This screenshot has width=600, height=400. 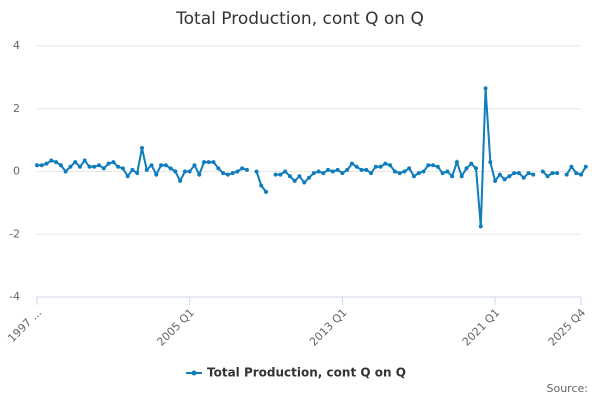 I want to click on y-tick-label: 2, so click(x=16, y=108).